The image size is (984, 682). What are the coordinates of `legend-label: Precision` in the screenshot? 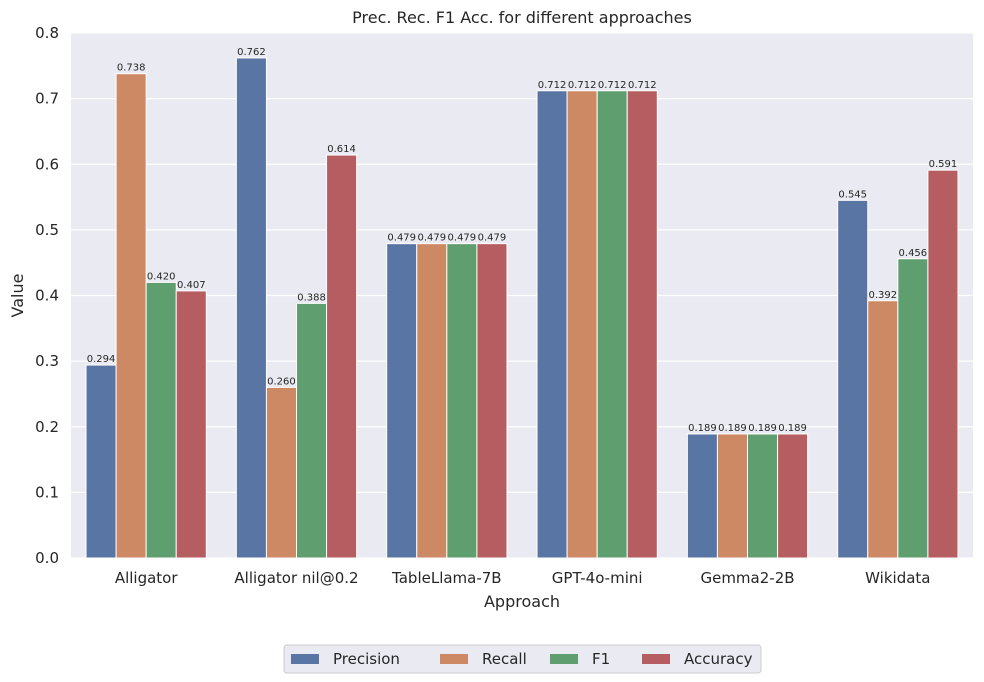 It's located at (366, 659).